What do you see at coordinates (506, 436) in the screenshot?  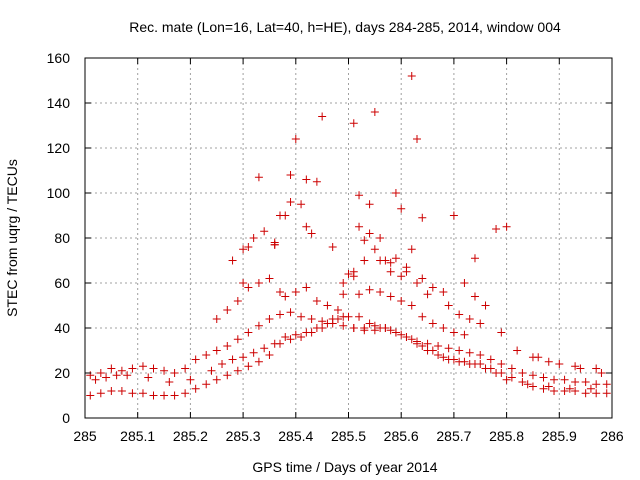 I see `x-tick-label: 285.8` at bounding box center [506, 436].